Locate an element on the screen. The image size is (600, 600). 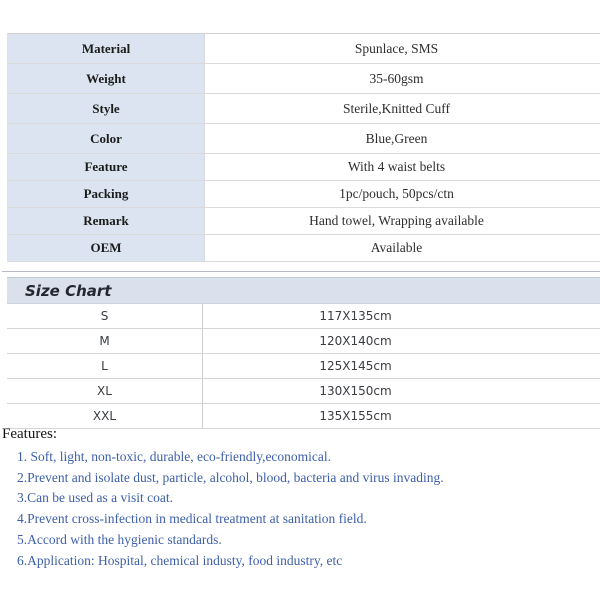
size-row-label: L is located at coordinates (105, 366).